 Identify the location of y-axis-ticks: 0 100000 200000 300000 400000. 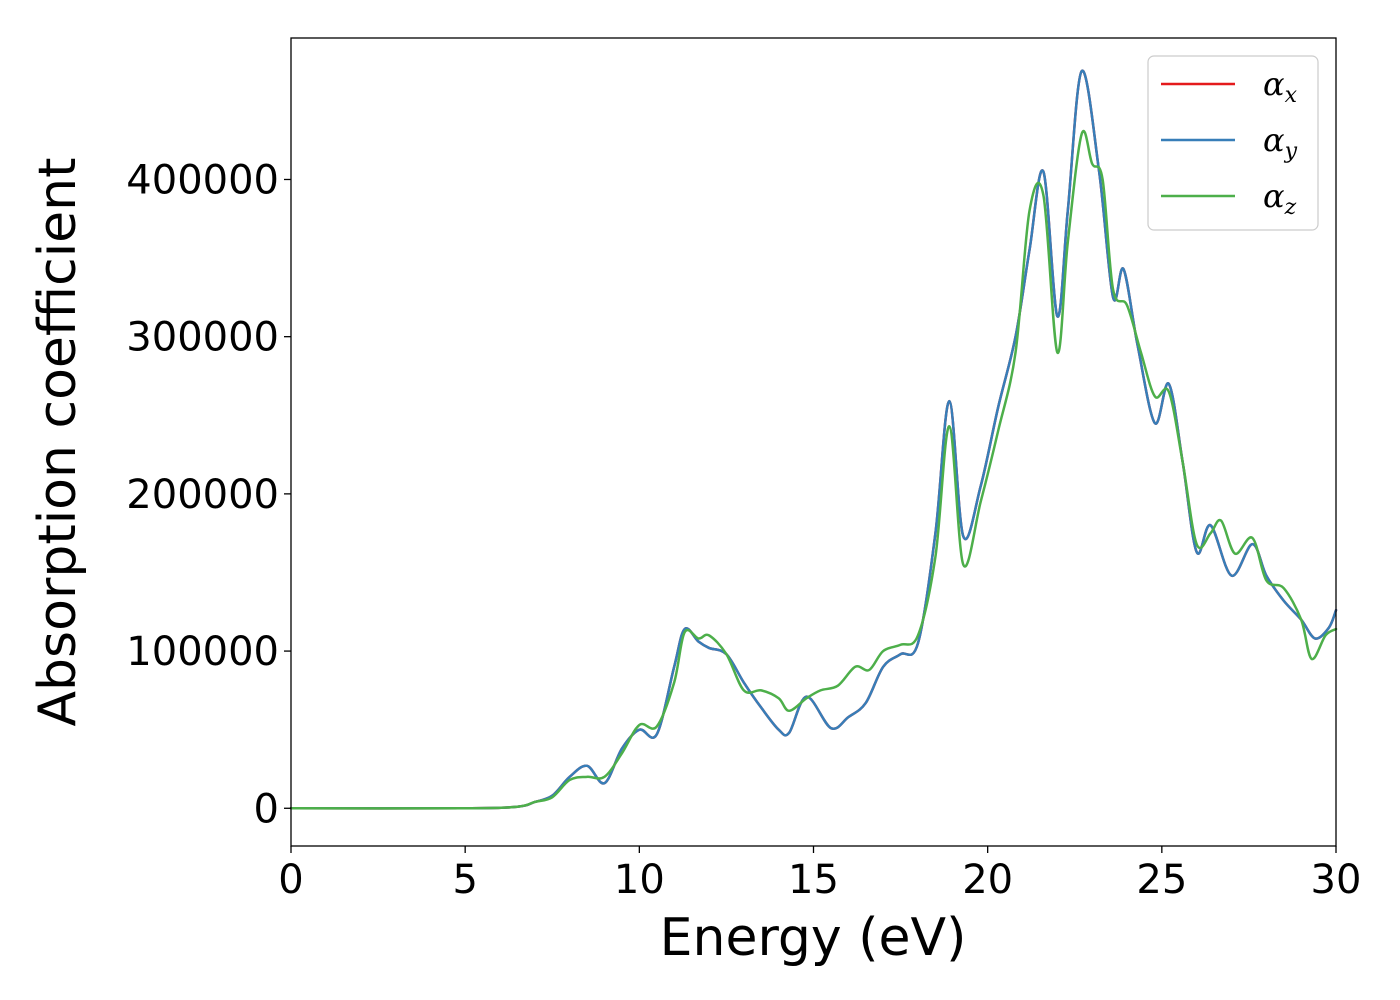
(208, 494).